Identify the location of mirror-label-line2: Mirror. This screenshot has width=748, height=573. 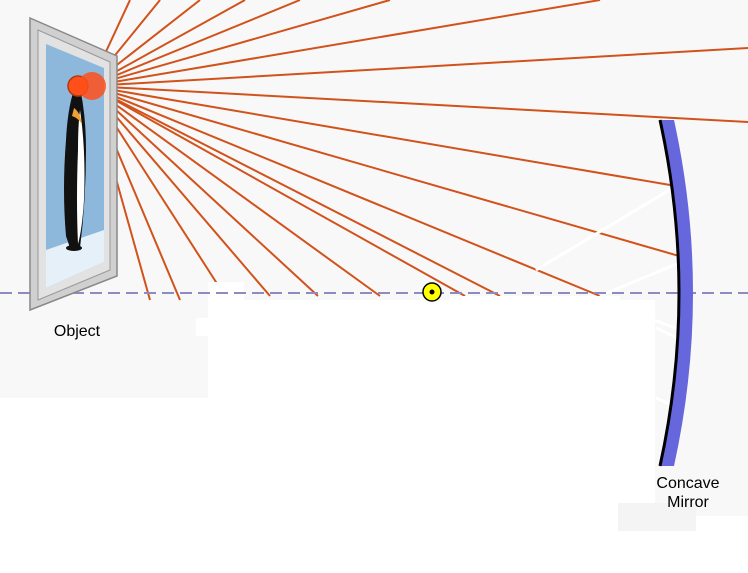
(688, 502).